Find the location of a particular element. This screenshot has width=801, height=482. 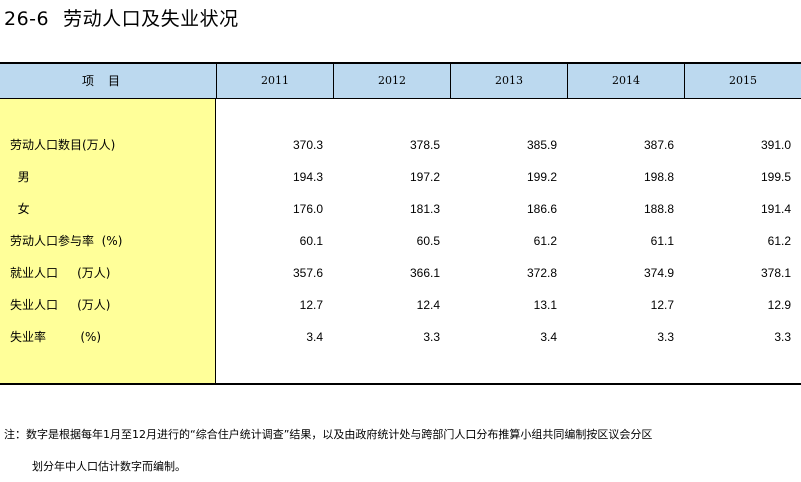

cell-value: 366.1 is located at coordinates (424, 273).